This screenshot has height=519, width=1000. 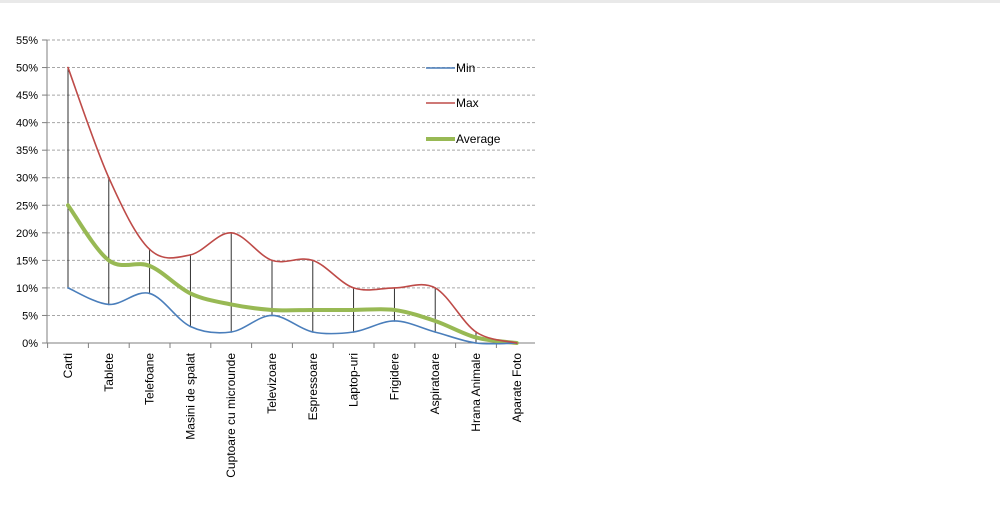 I want to click on y-tick-label: 40%, so click(x=27, y=124).